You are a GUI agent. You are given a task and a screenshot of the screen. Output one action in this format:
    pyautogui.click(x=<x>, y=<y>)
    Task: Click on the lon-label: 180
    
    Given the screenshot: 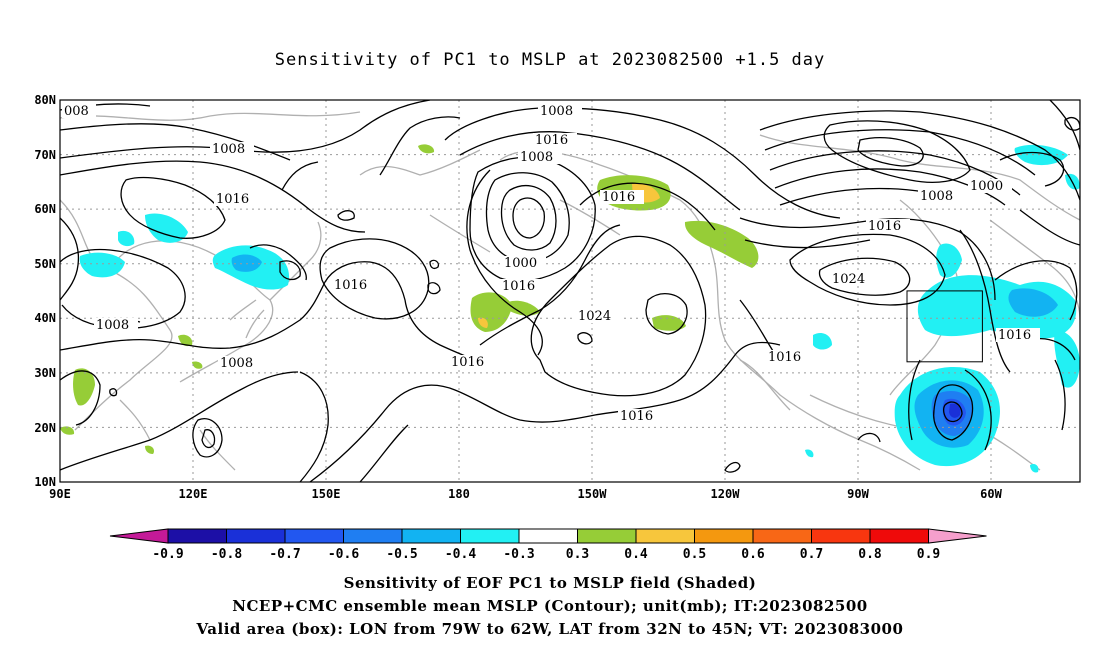 What is the action you would take?
    pyautogui.click(x=459, y=494)
    